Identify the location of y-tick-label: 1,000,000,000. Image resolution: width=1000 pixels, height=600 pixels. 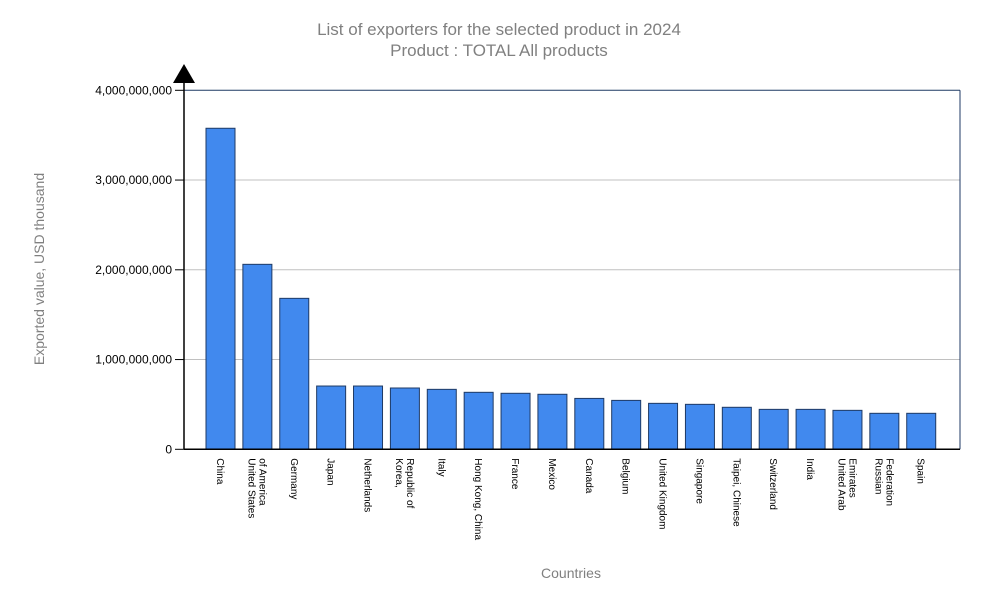
(133, 360).